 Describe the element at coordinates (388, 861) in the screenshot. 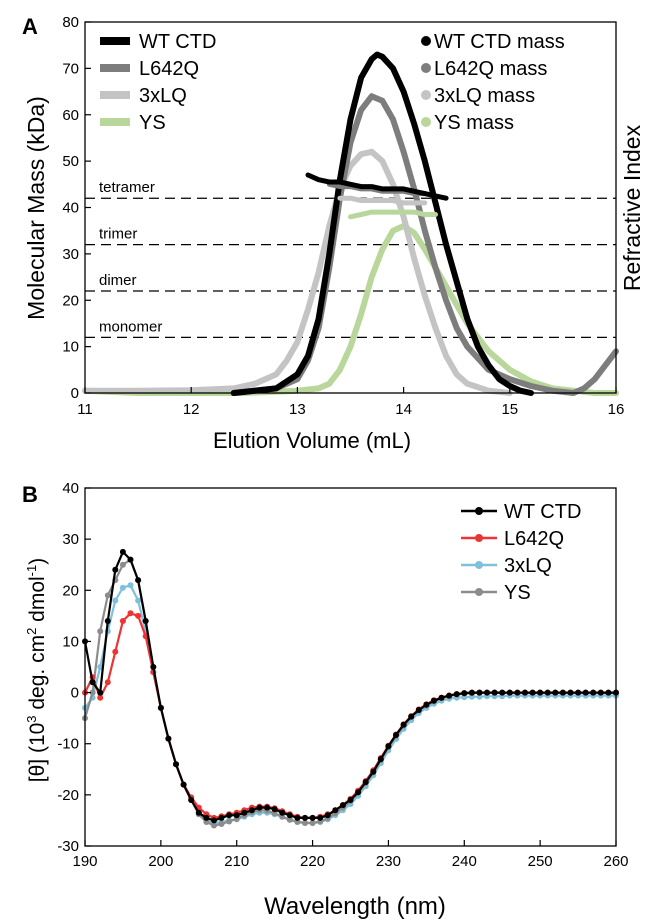

I see `x-tick-label: 230` at that location.